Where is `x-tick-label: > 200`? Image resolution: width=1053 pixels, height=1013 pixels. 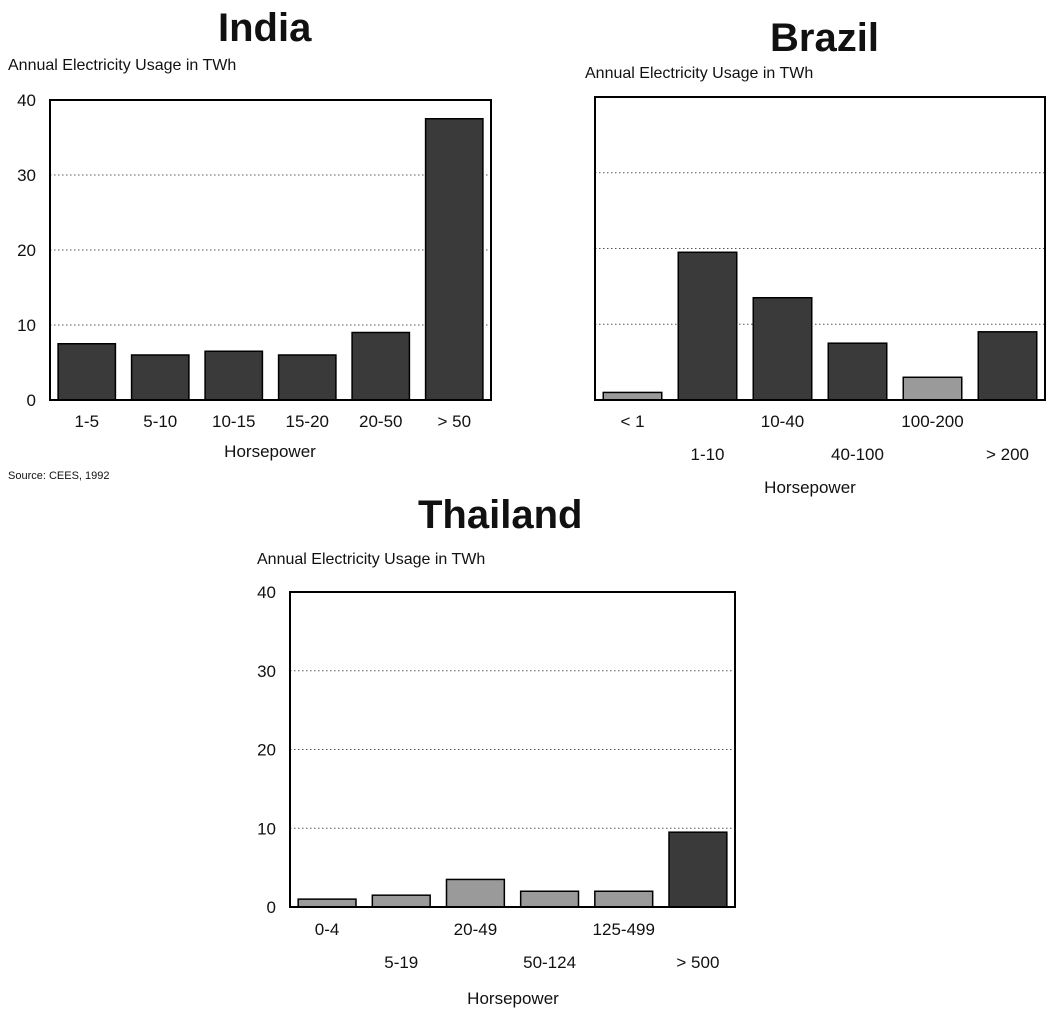
x-tick-label: > 200 is located at coordinates (1007, 454).